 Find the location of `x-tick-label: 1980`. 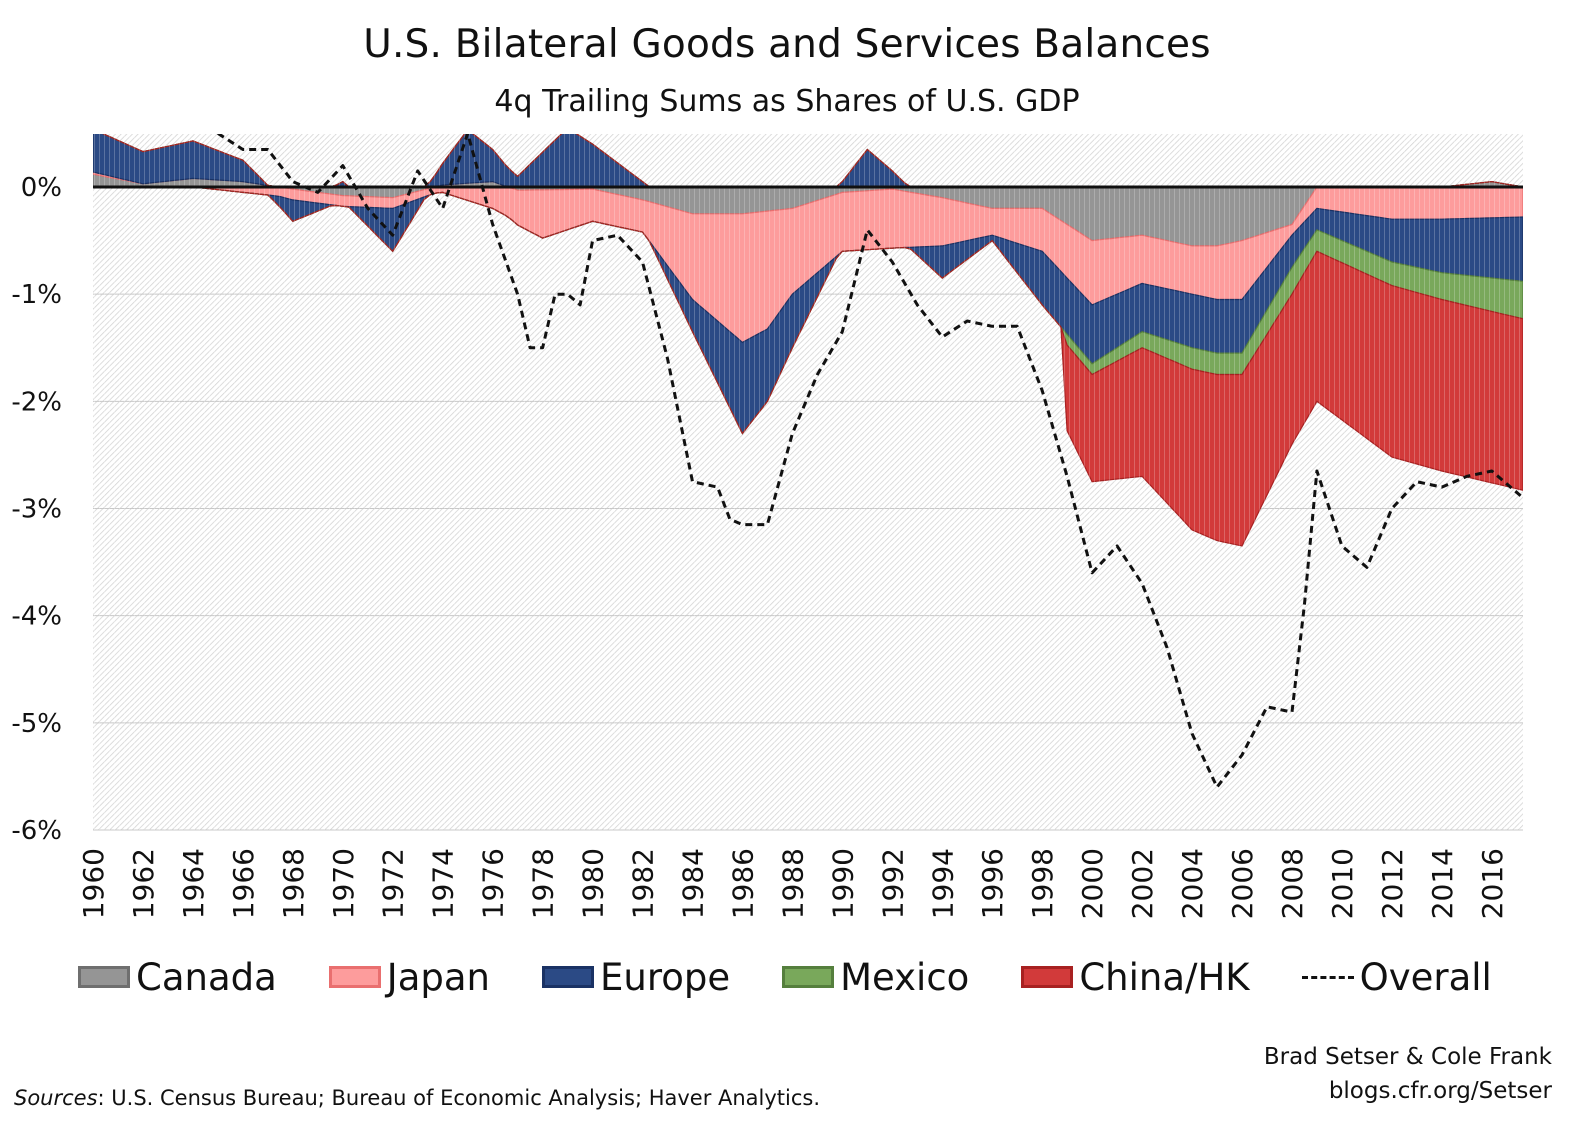

x-tick-label: 1980 is located at coordinates (593, 883).